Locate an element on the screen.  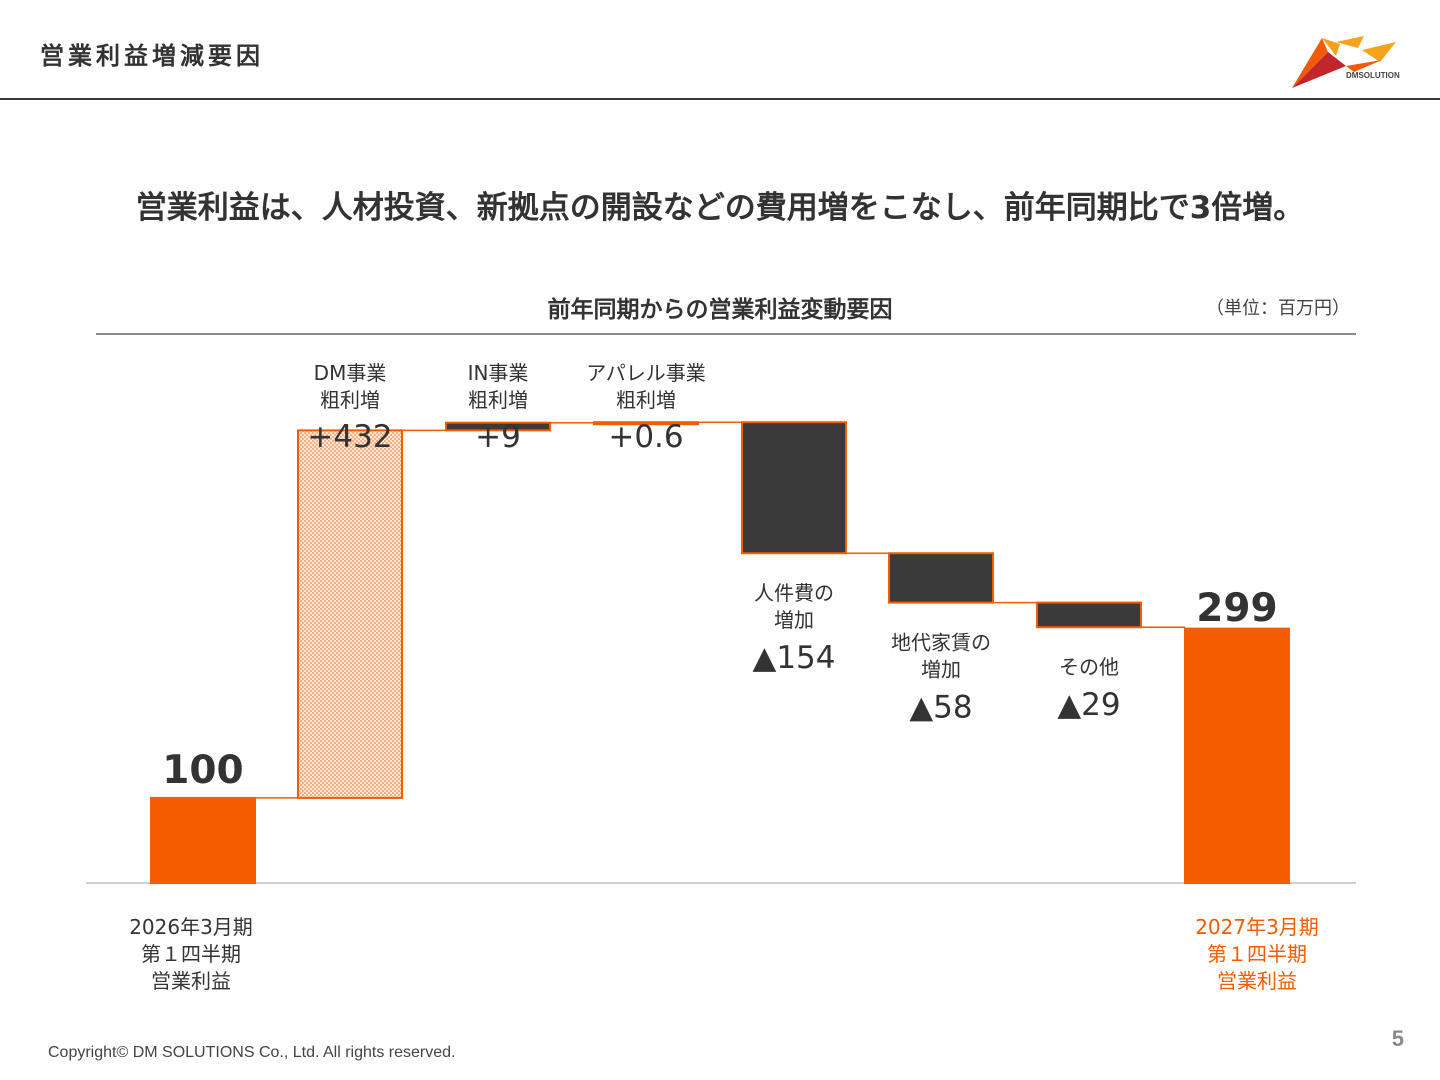
bar-rent is located at coordinates (941, 578).